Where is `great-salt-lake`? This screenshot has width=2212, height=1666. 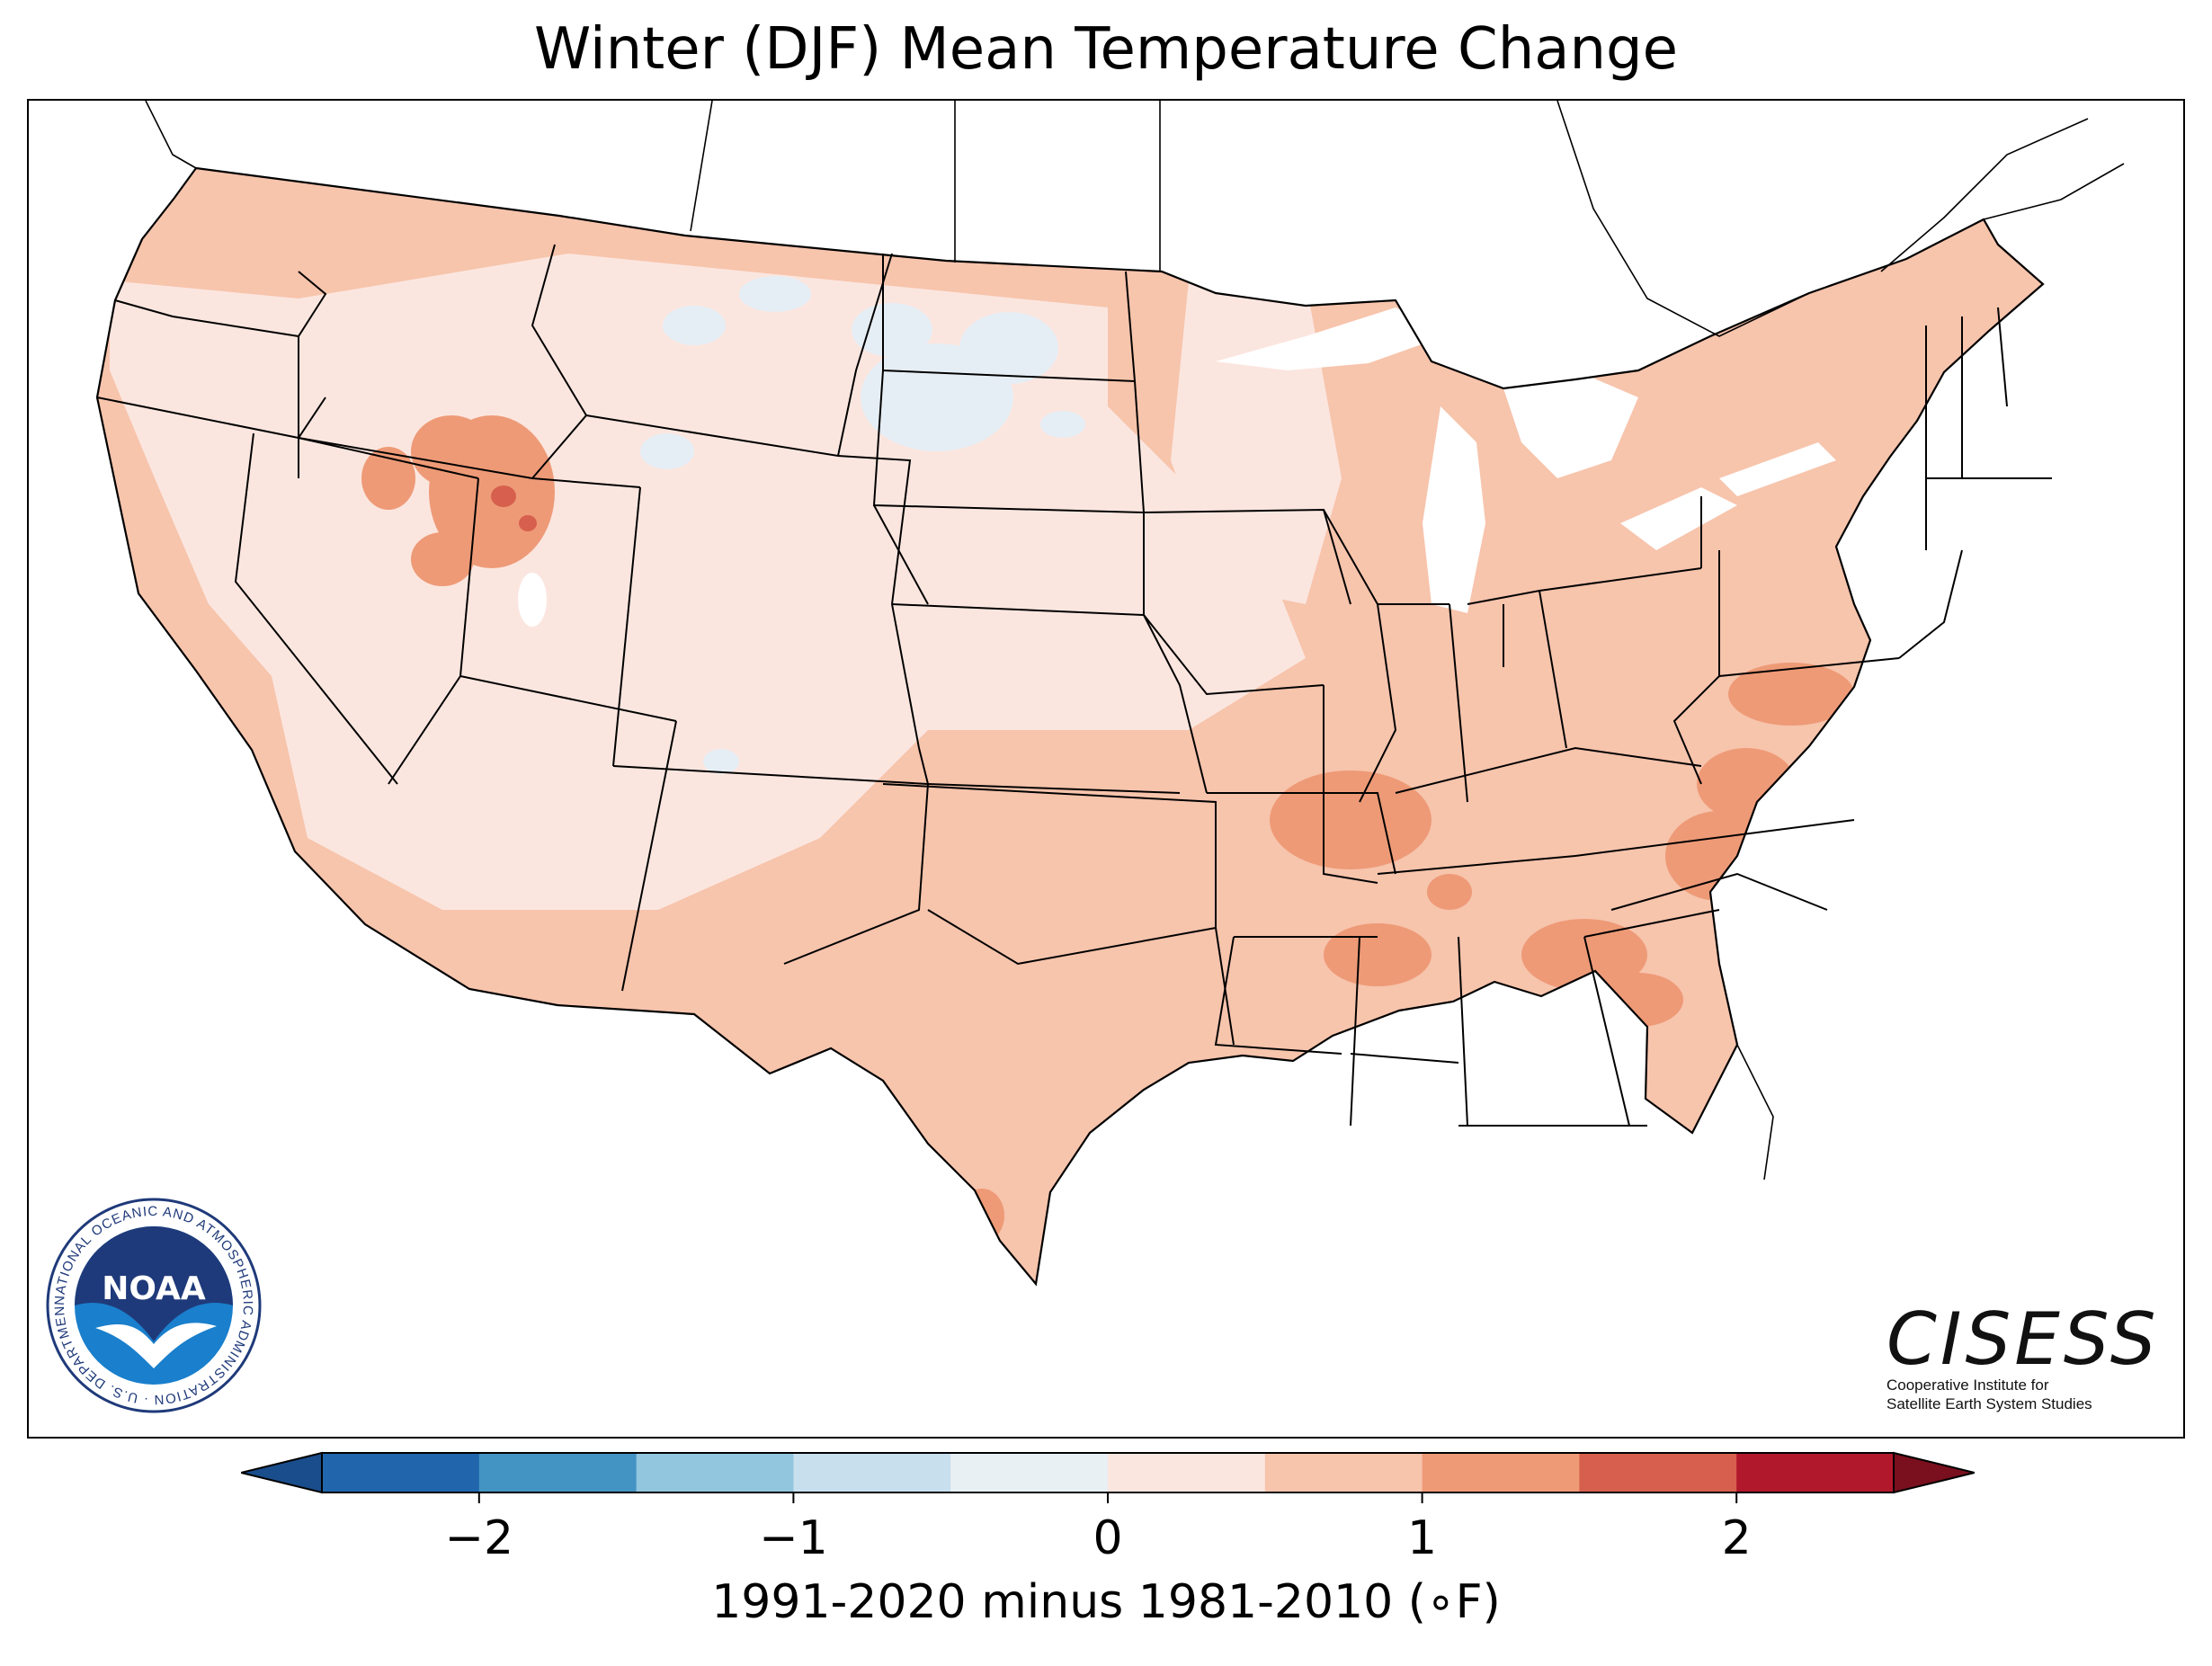 great-salt-lake is located at coordinates (532, 600).